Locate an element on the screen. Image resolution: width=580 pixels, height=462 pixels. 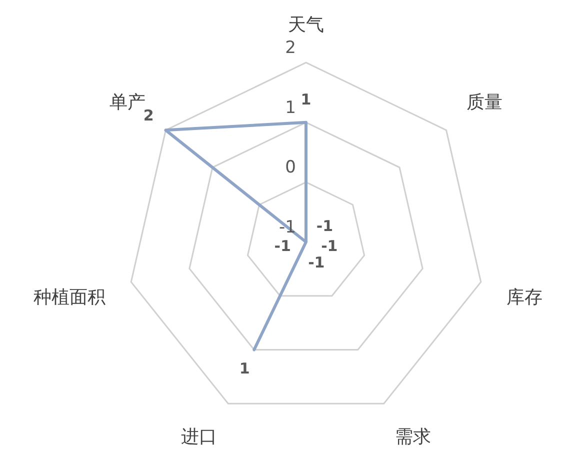
data-label: 2 is located at coordinates (148, 115).